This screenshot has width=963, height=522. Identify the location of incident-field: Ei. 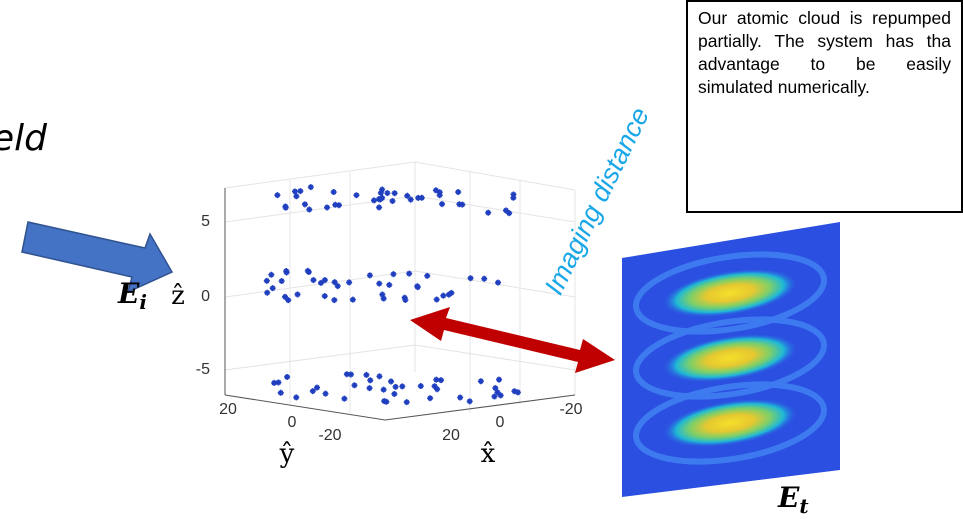
(132, 295).